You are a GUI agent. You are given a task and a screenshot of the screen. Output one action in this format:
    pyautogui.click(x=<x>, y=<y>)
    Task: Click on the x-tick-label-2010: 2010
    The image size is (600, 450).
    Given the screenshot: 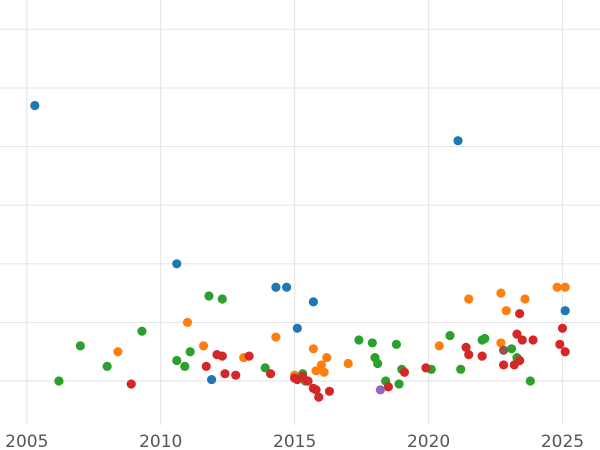 What is the action you would take?
    pyautogui.click(x=160, y=441)
    